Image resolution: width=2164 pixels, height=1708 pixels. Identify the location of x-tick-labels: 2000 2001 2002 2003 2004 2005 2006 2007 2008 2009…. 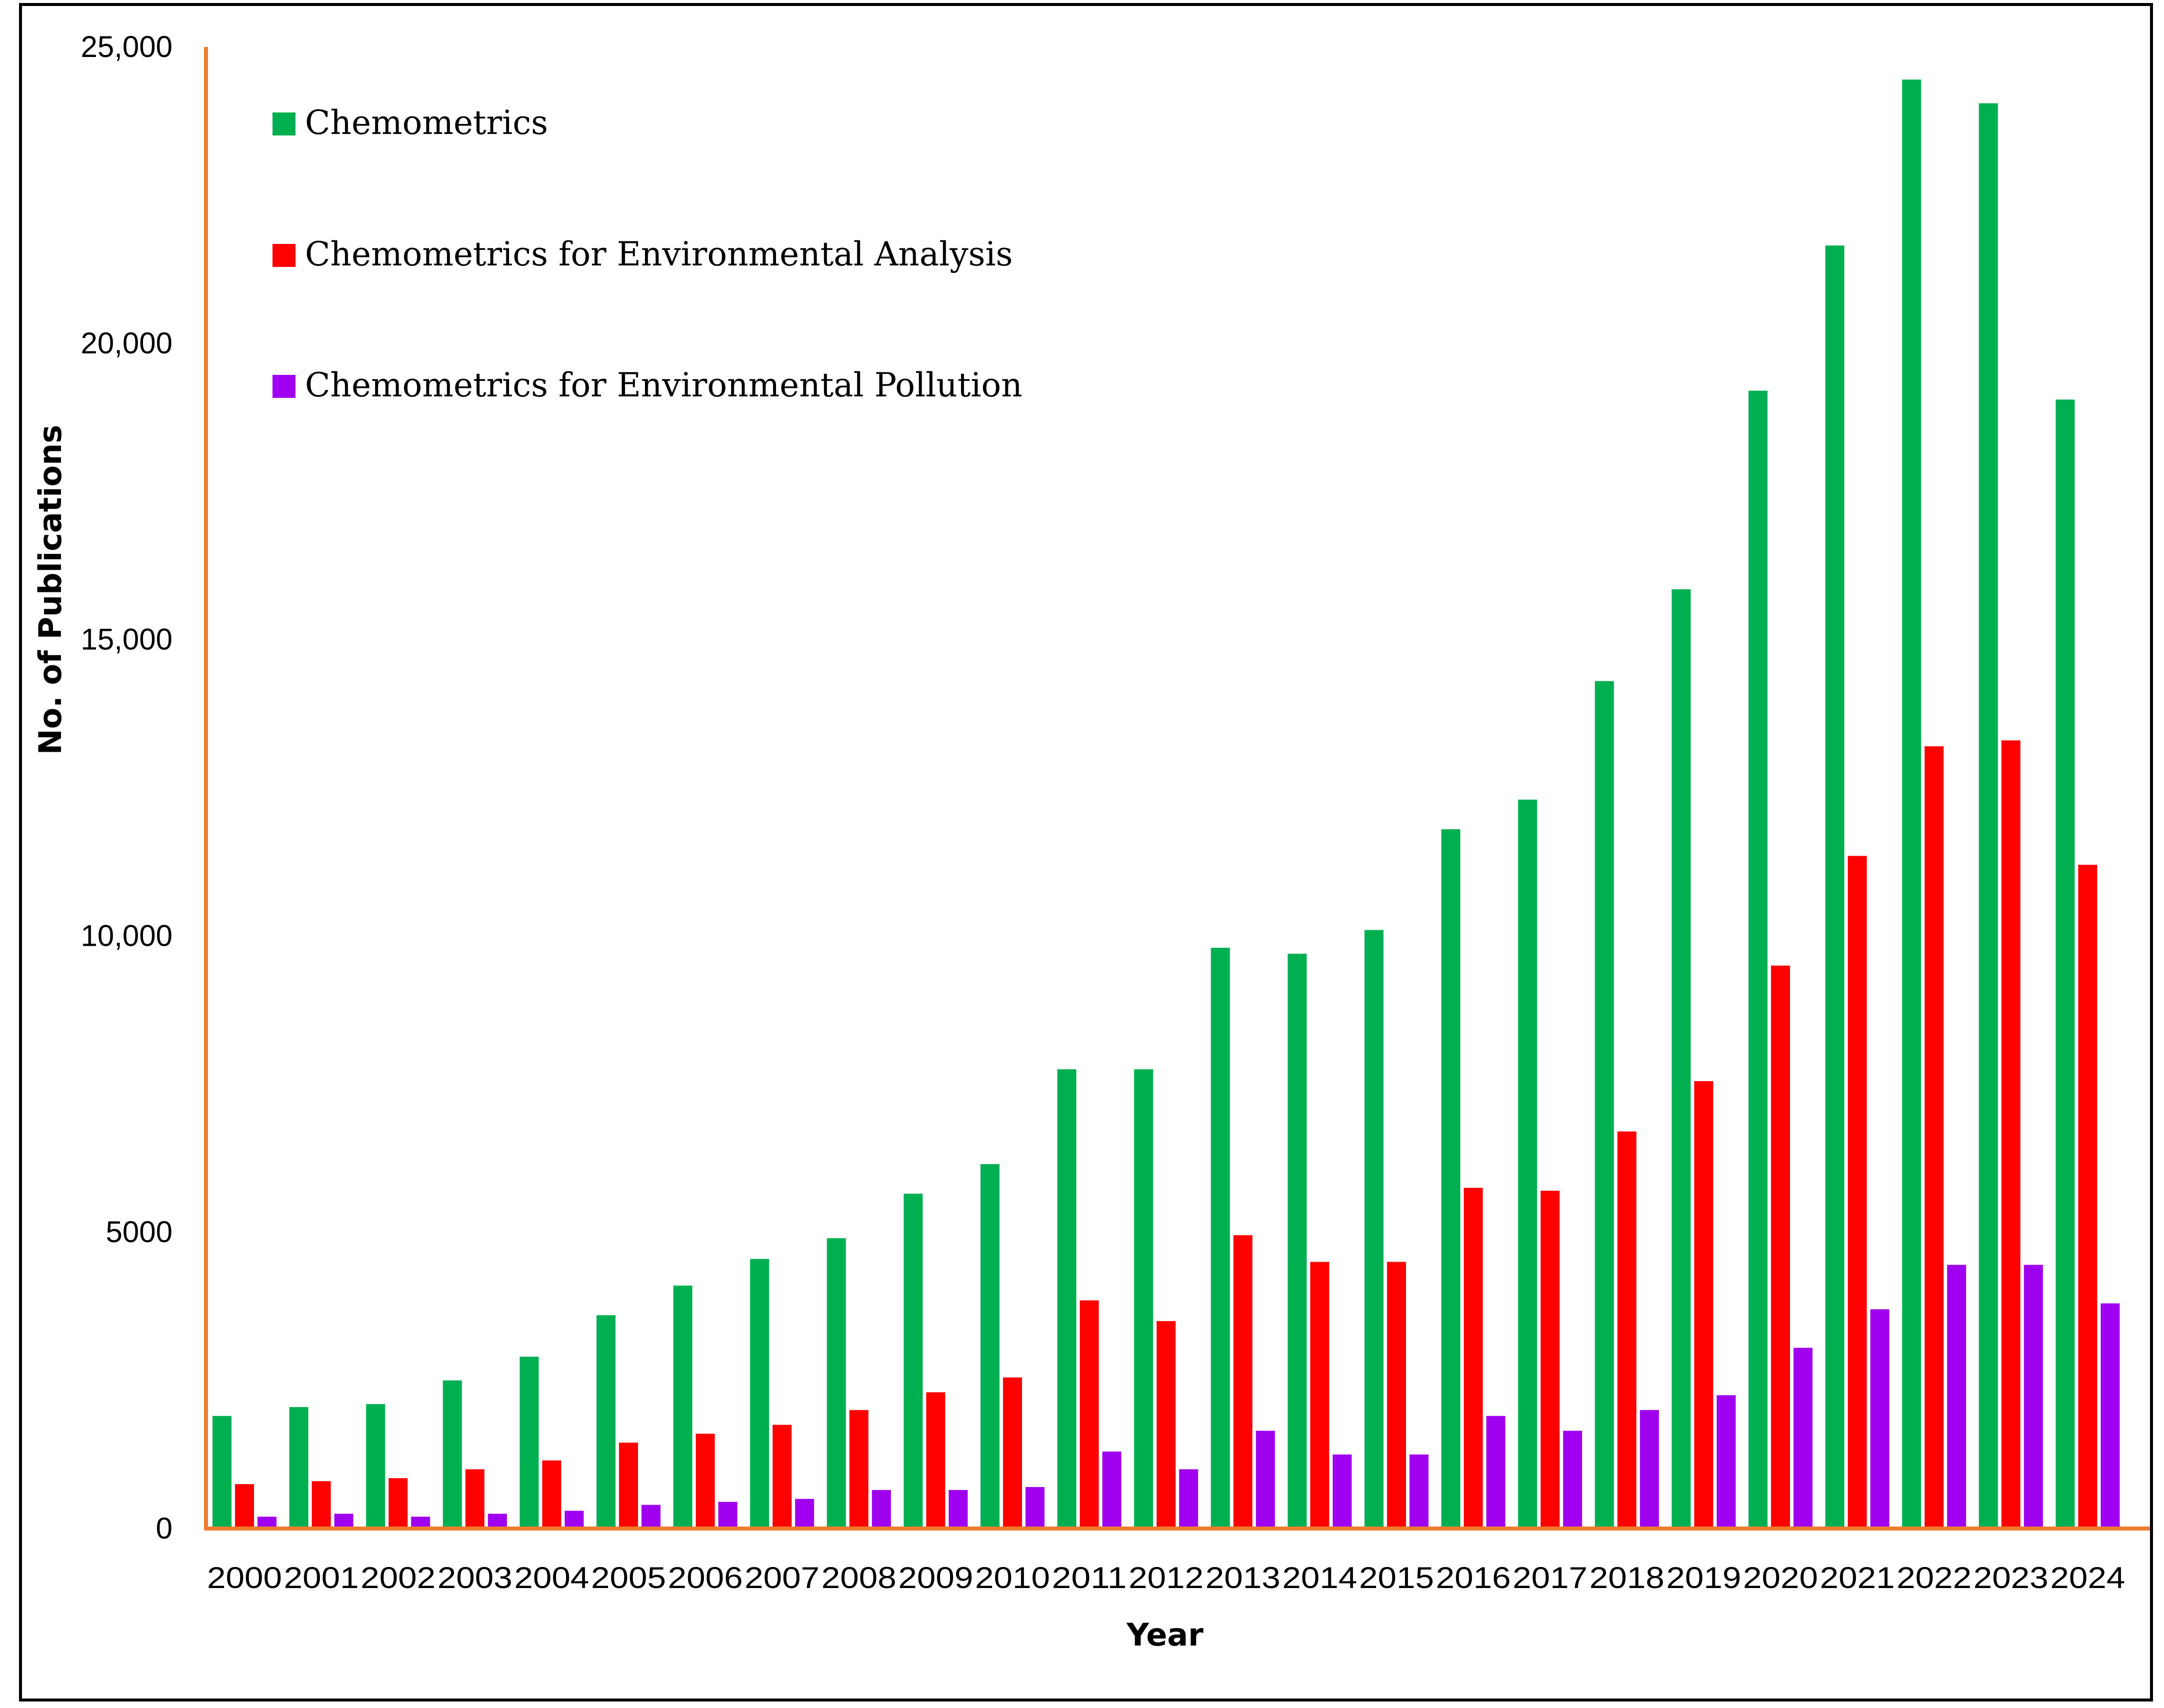
(1166, 1578).